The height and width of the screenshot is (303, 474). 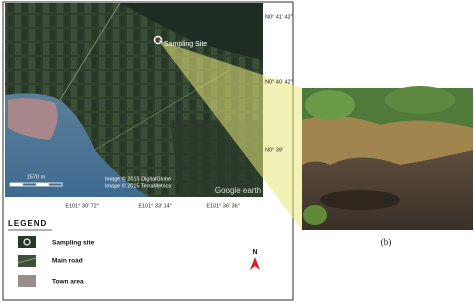 What do you see at coordinates (73, 243) in the screenshot?
I see `legend-item: Sampling site` at bounding box center [73, 243].